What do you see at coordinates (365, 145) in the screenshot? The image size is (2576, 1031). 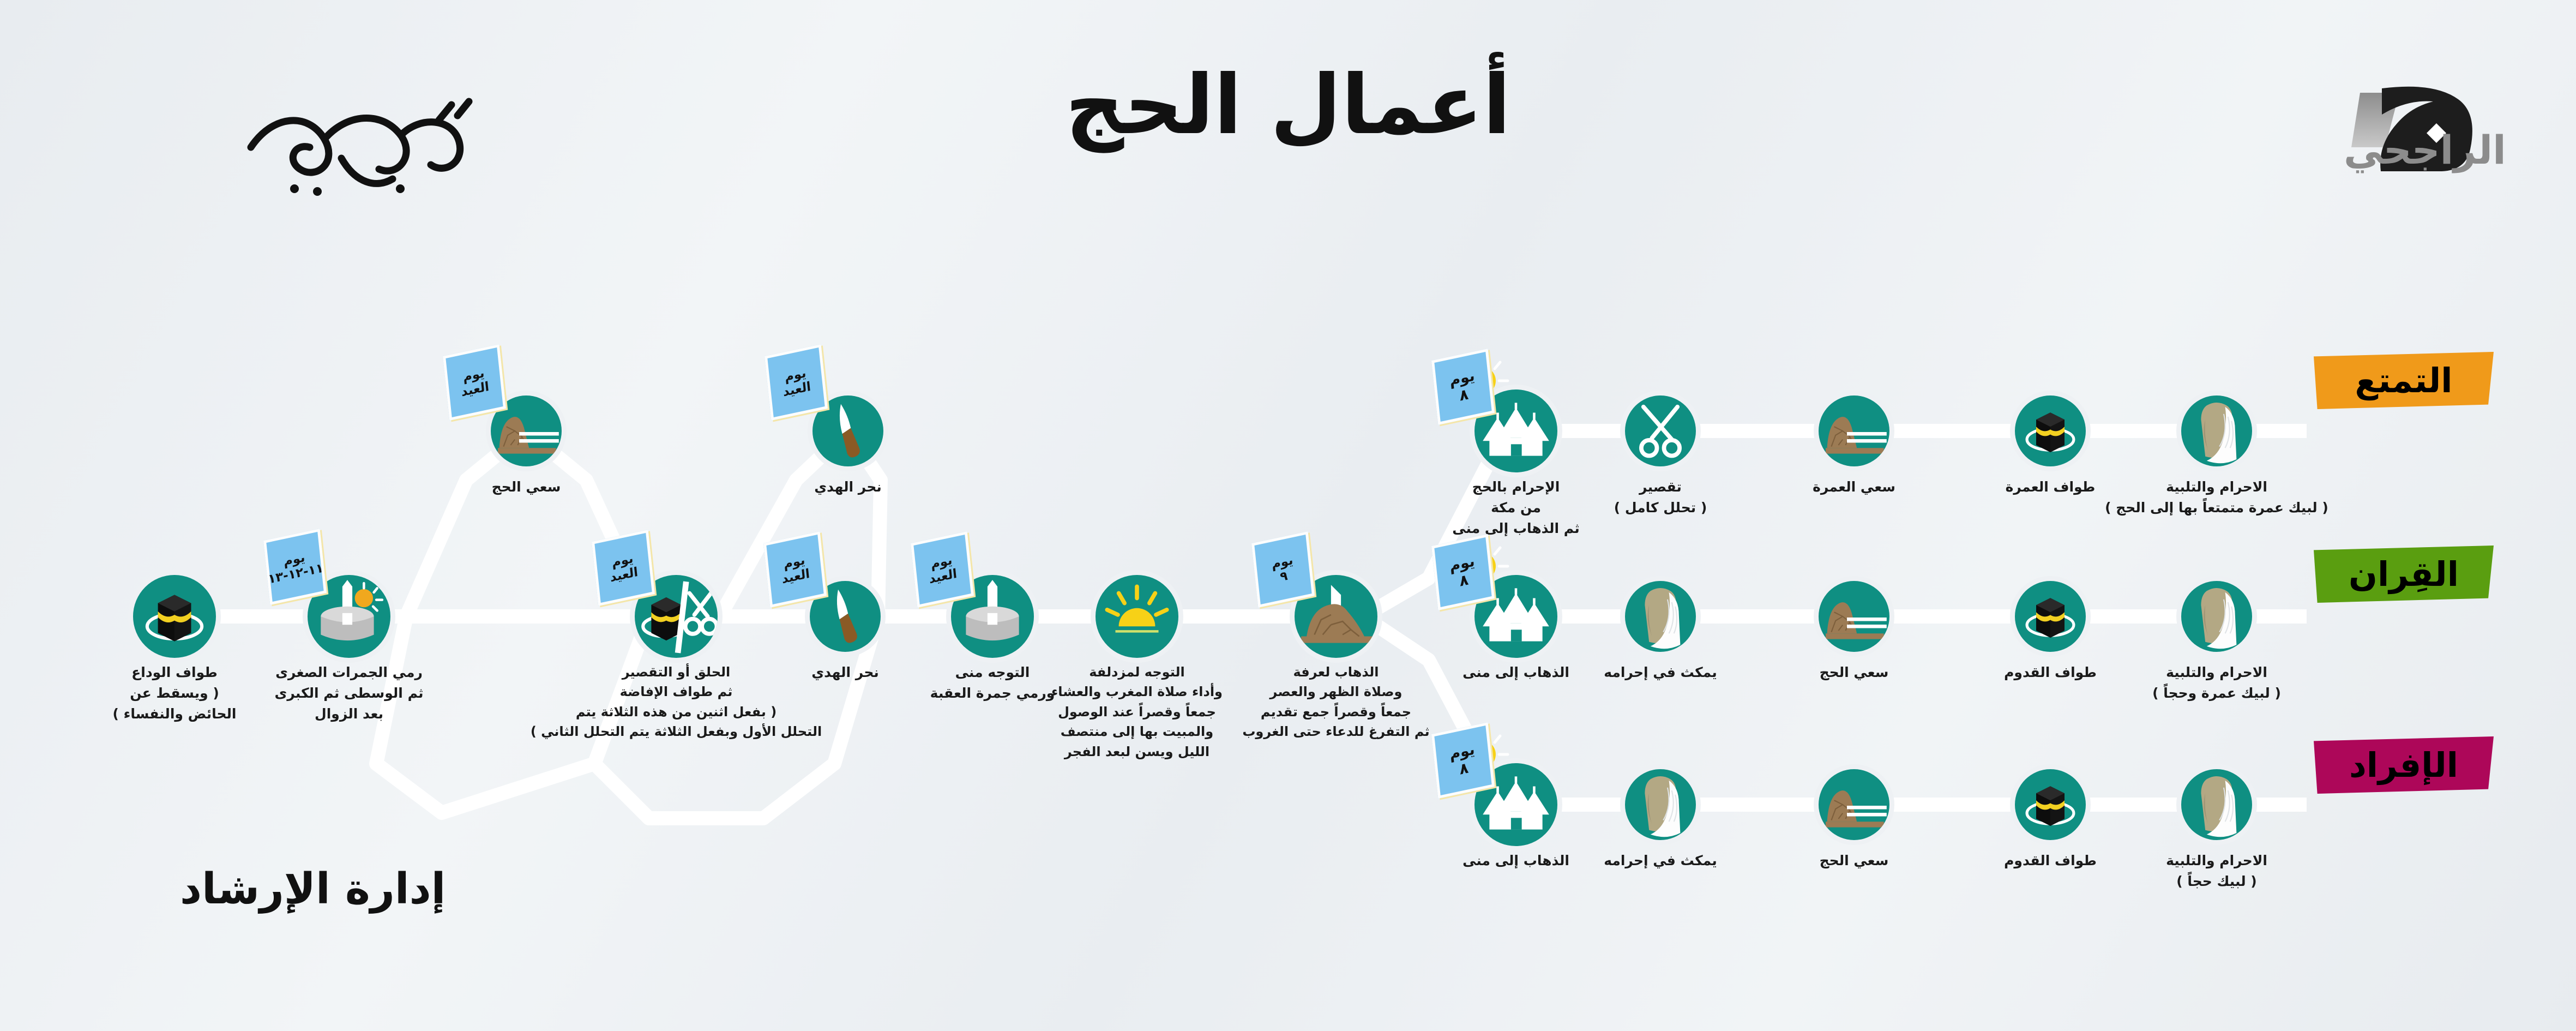 I see `hajj-calligraphy-logo` at bounding box center [365, 145].